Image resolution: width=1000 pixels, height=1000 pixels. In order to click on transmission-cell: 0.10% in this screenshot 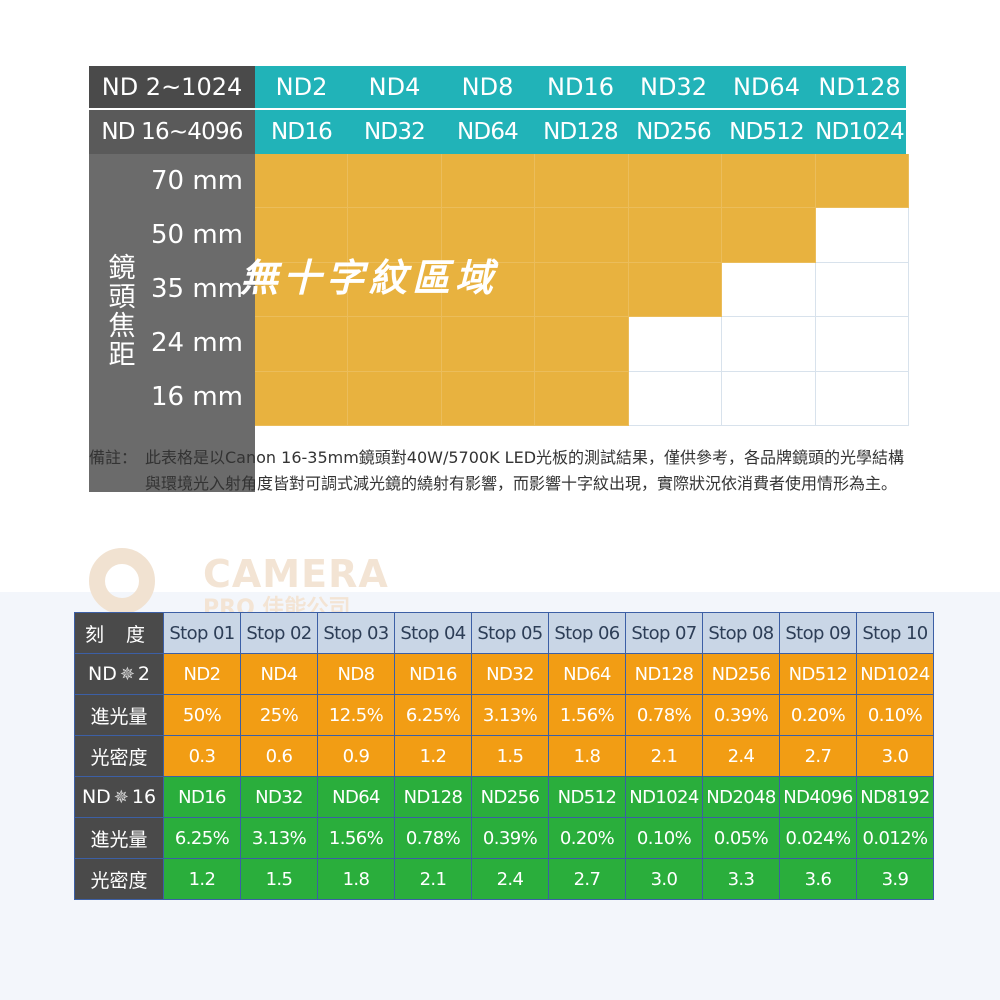, I will do `click(895, 715)`.